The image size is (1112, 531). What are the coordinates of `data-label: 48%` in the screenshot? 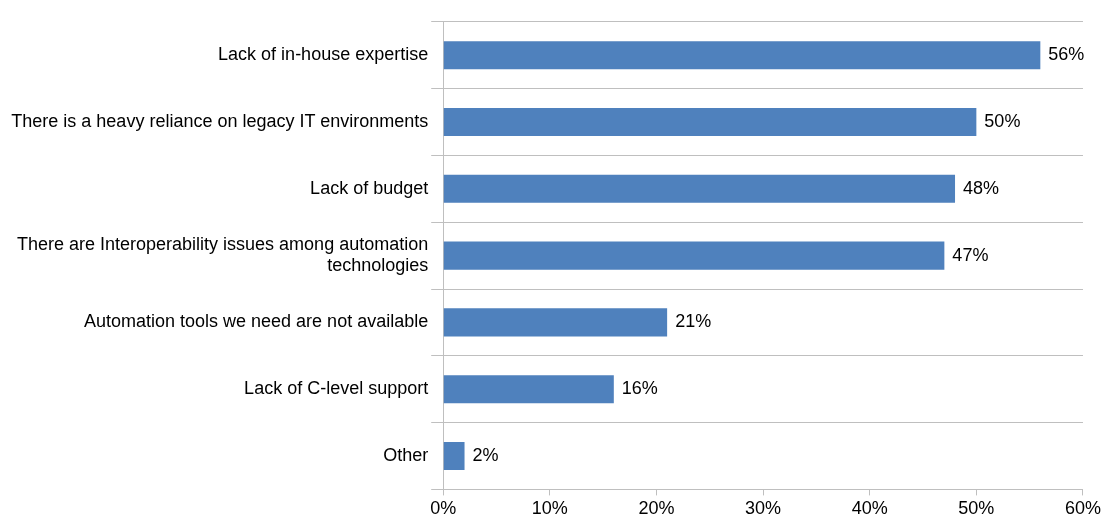 It's located at (981, 187).